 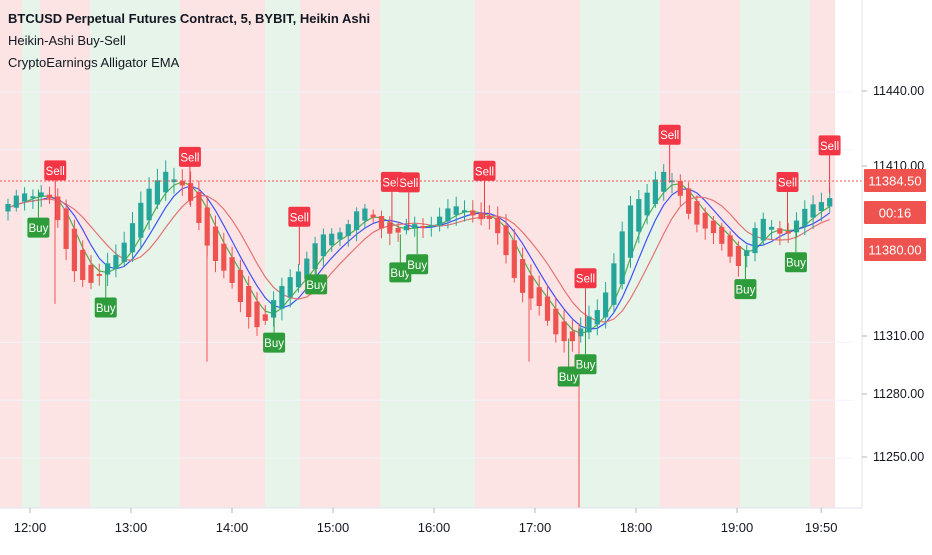 I want to click on indicator-heikin-ashi-buy-sell: Heikin-Ashi Buy-Sell, so click(x=67, y=40).